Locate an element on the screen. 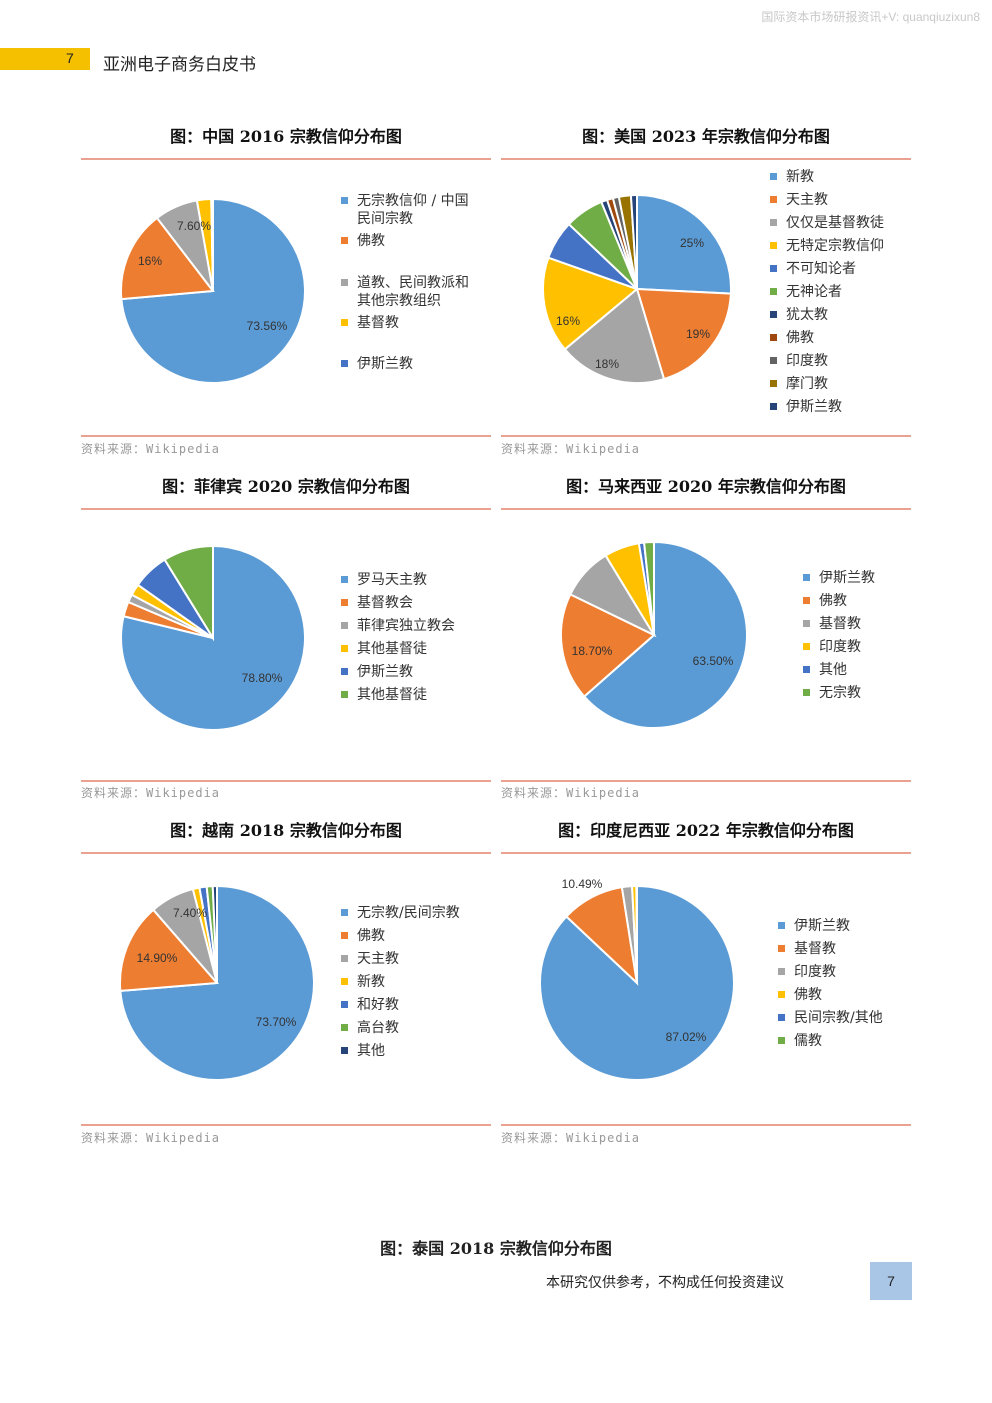  pie-chart: 73.70% 14.90% 7.40% is located at coordinates (217, 982).